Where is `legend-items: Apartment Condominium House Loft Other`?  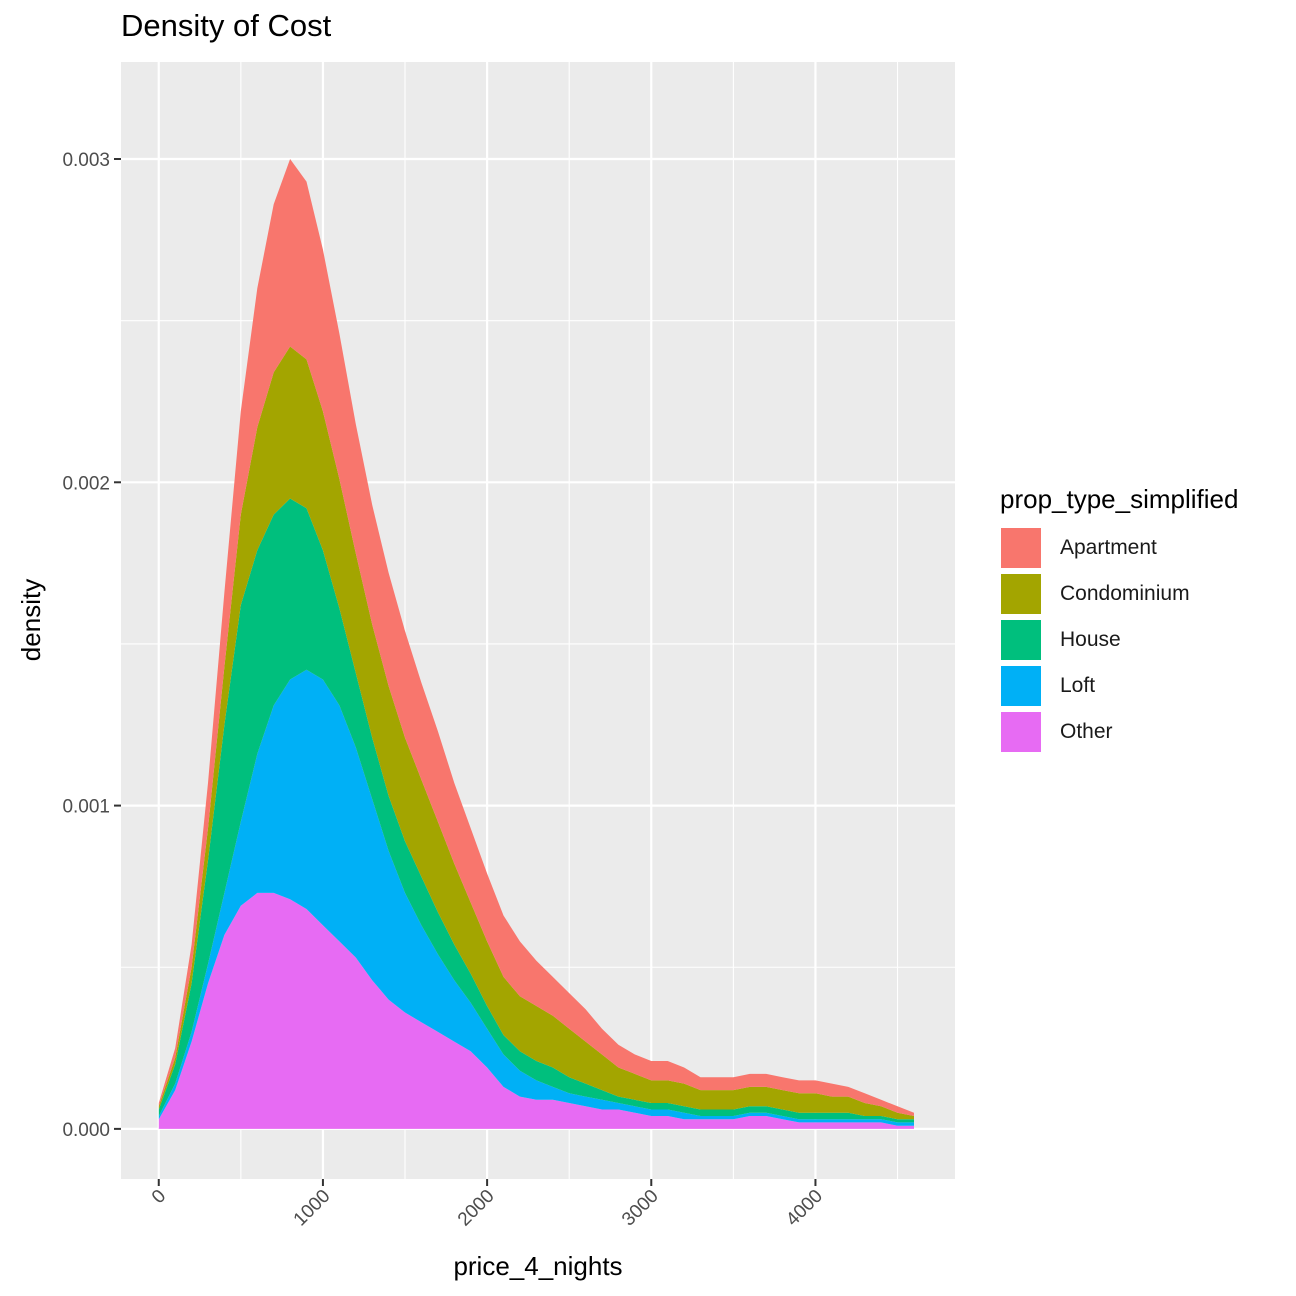
legend-items: Apartment Condominium House Loft Other is located at coordinates (1119, 640).